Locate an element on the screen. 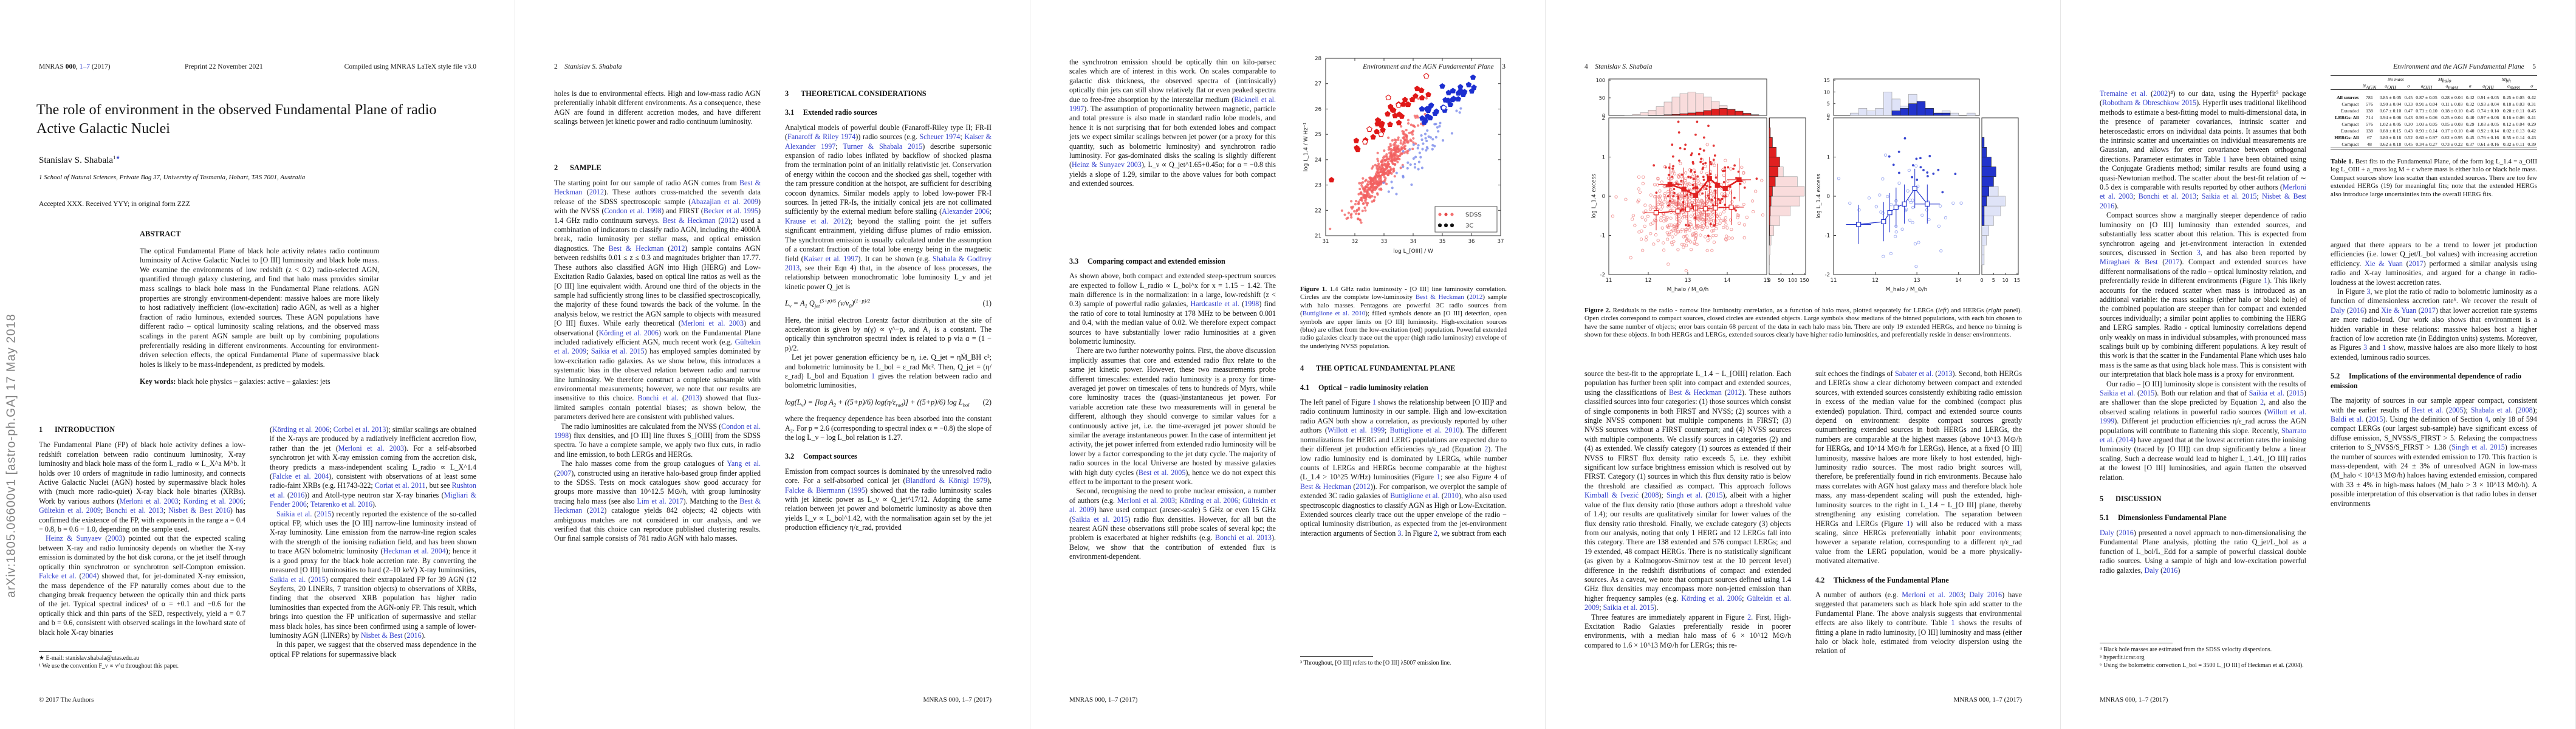 The width and height of the screenshot is (2576, 729). citation-link: Miraghaei & Best is located at coordinates (2129, 263).